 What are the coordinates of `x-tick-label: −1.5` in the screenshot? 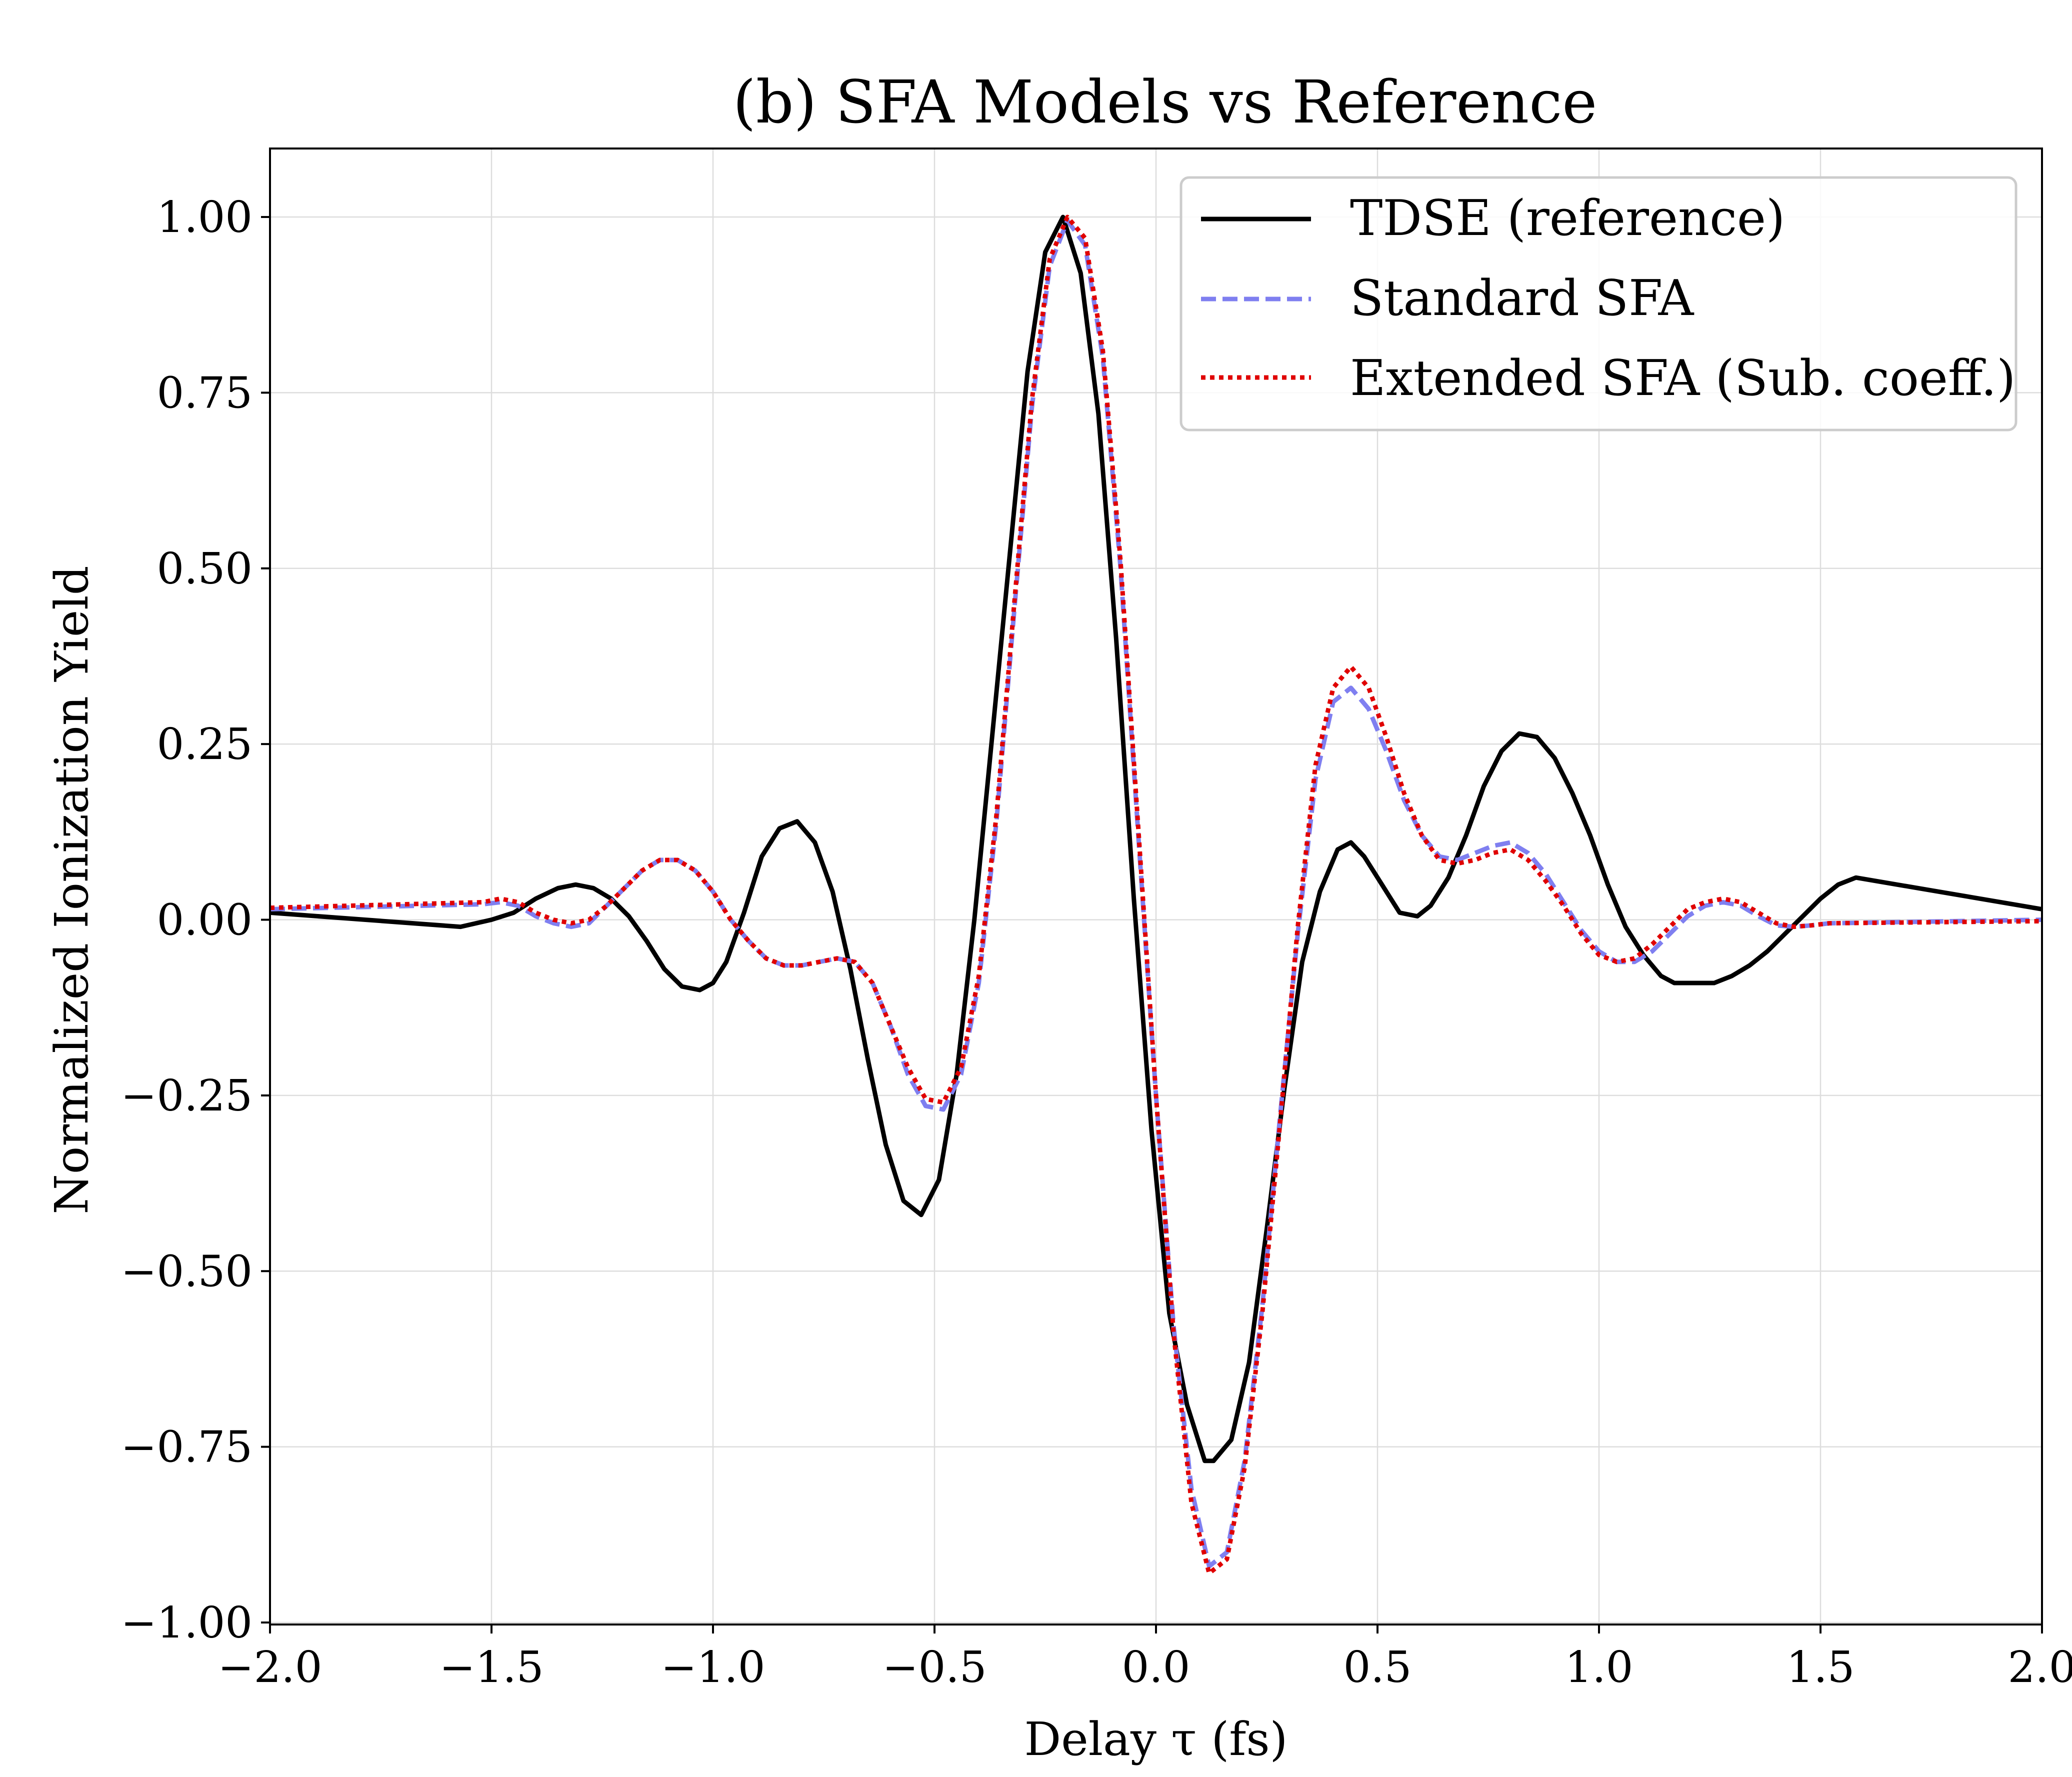 It's located at (492, 1667).